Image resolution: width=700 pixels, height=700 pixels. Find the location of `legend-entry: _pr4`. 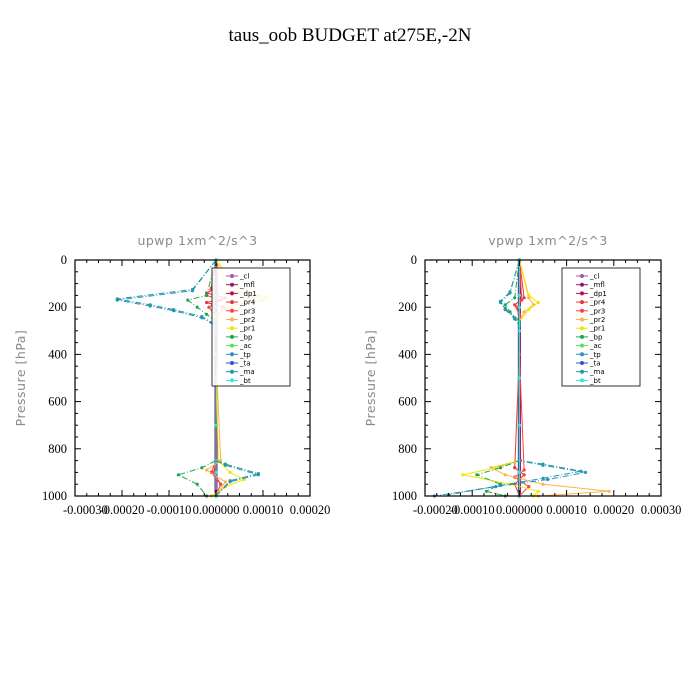

legend-entry: _pr4 is located at coordinates (247, 303).